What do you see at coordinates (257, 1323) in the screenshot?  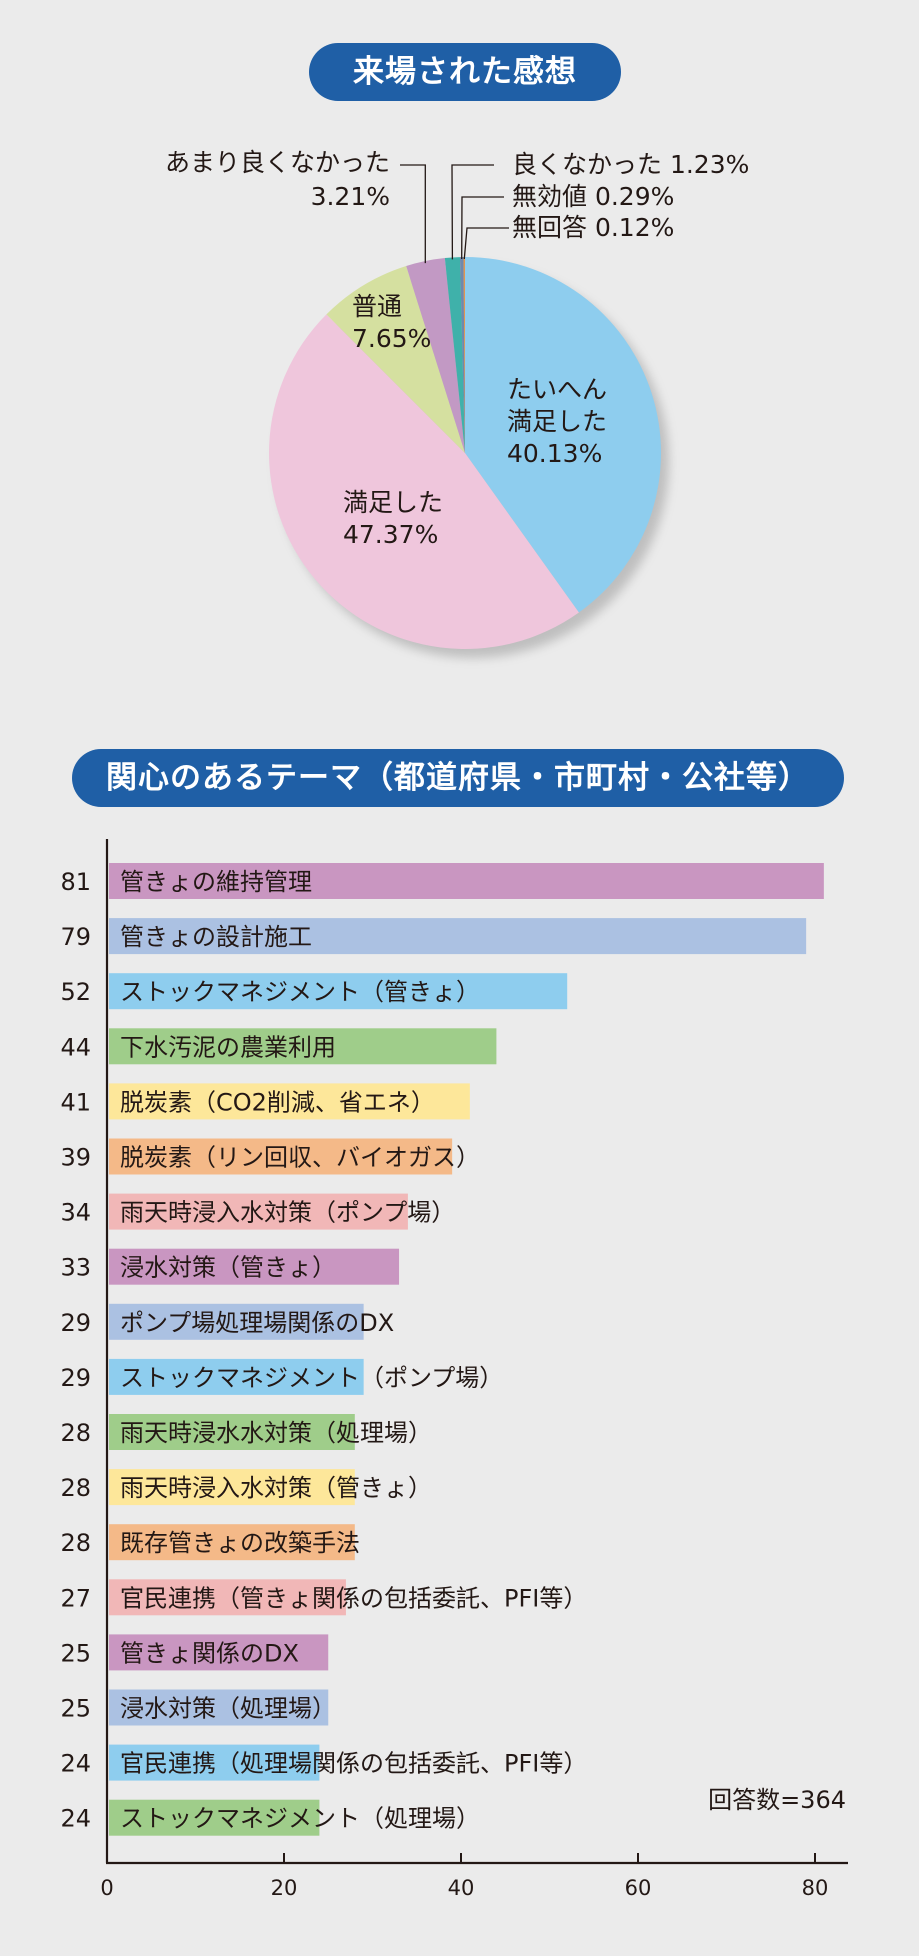 I see `bar-category-label: ポンプ場処理場関係のDX` at bounding box center [257, 1323].